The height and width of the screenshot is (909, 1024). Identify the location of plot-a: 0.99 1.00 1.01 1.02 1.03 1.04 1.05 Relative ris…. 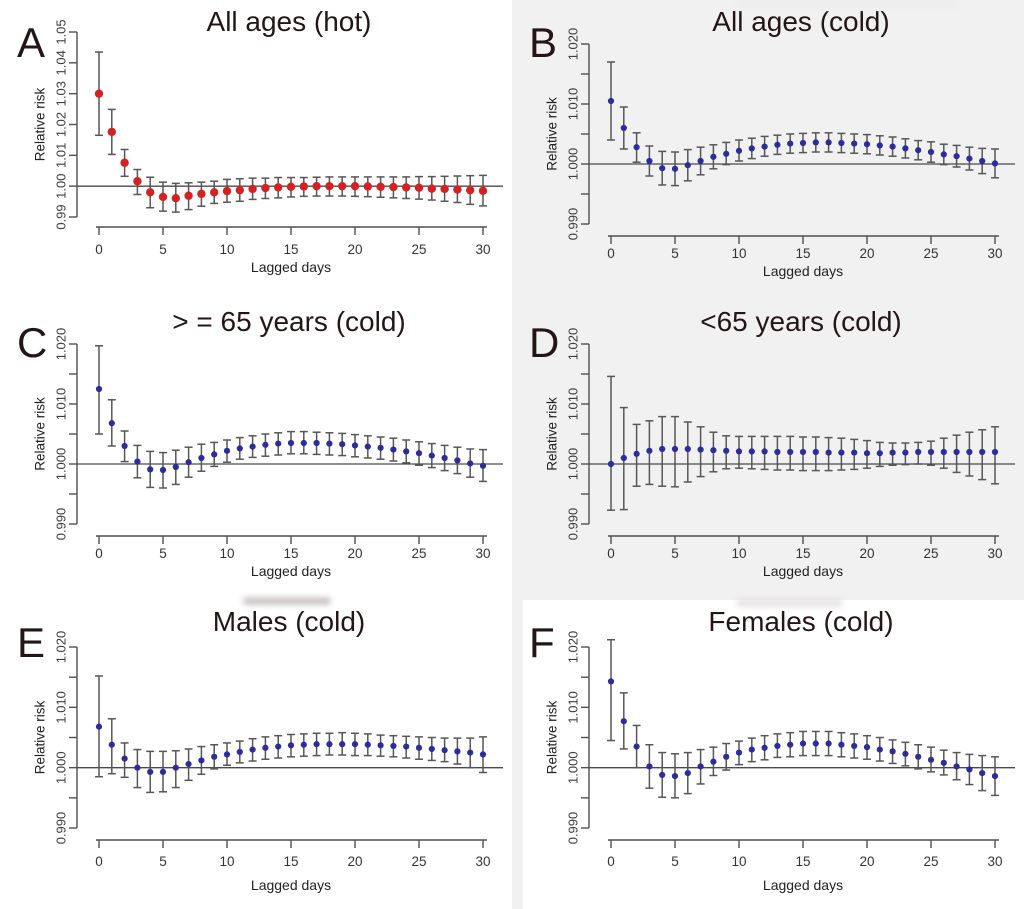
(268, 147).